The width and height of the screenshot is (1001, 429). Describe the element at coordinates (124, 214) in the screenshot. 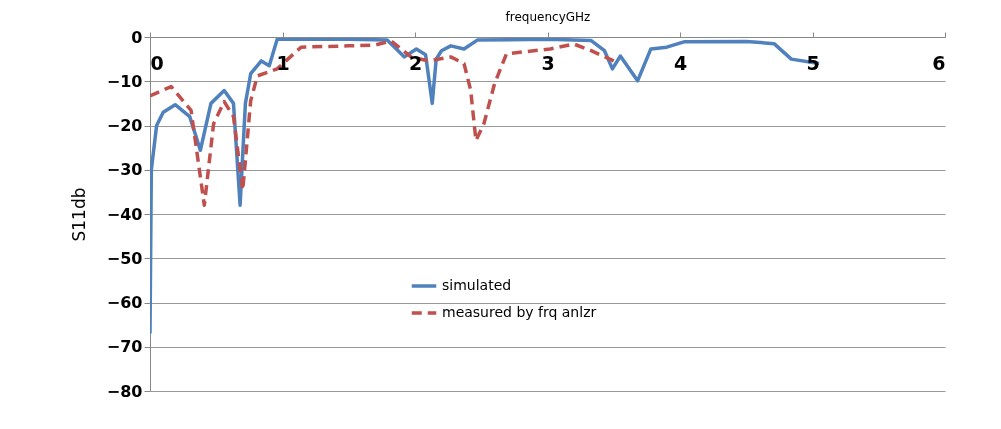

I see `y-tick-label: −40` at that location.